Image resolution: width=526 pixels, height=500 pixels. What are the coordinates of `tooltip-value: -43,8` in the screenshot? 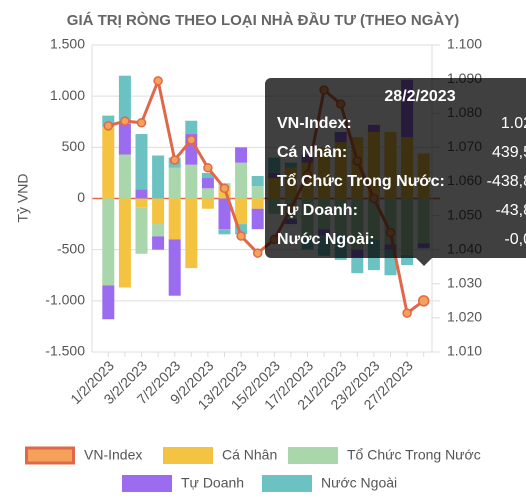 It's located at (511, 210).